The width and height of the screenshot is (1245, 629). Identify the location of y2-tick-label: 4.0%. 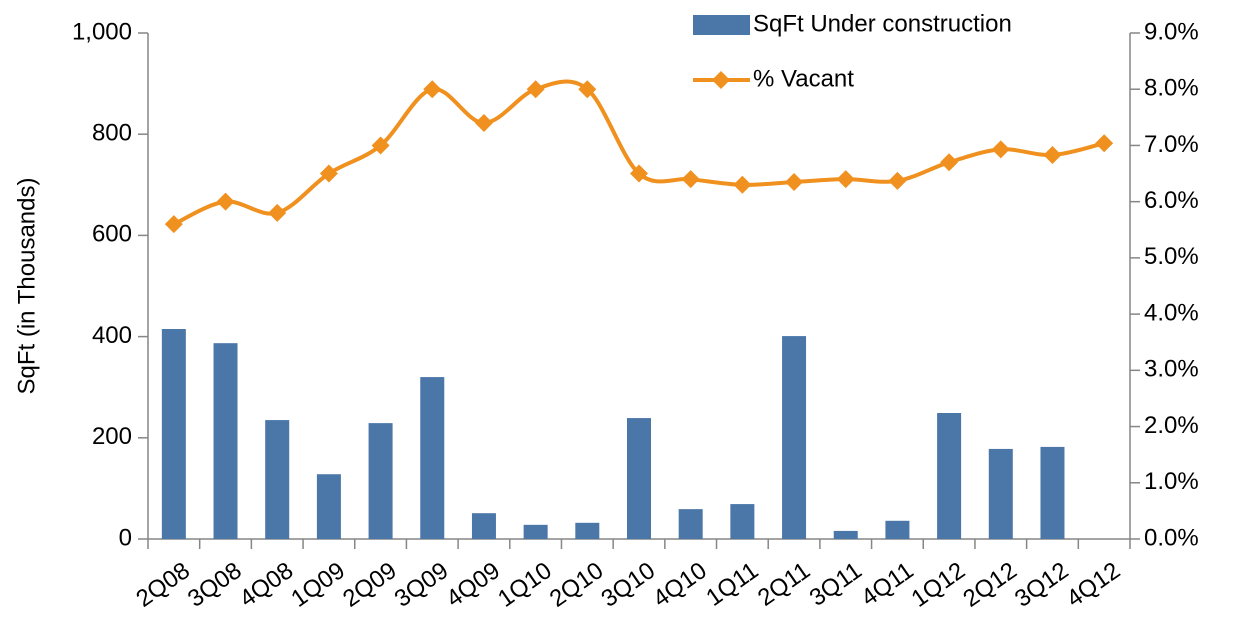
(1171, 312).